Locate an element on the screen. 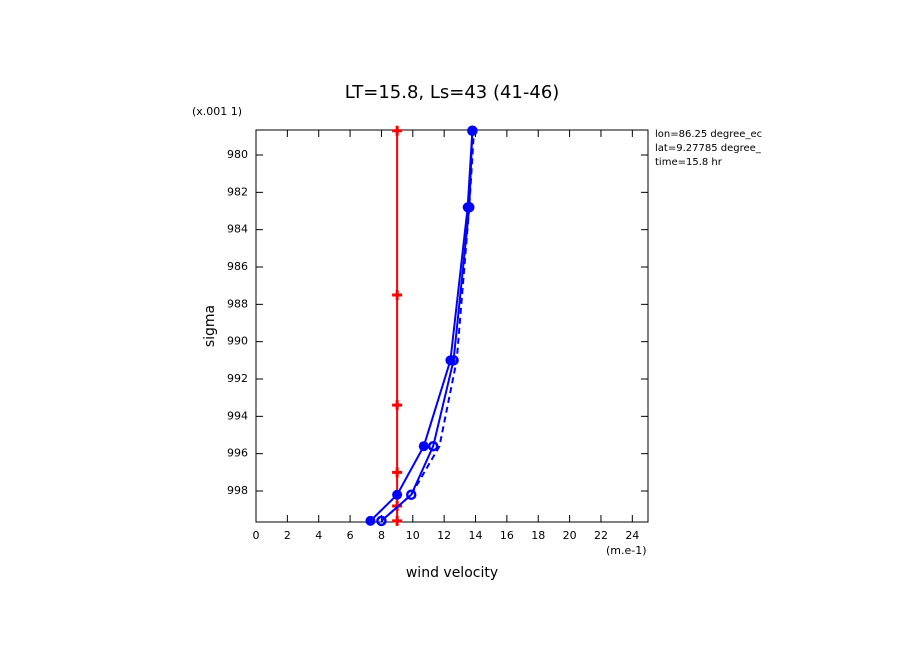 This screenshot has width=904, height=658. info-text: time=15.8 hr is located at coordinates (689, 162).